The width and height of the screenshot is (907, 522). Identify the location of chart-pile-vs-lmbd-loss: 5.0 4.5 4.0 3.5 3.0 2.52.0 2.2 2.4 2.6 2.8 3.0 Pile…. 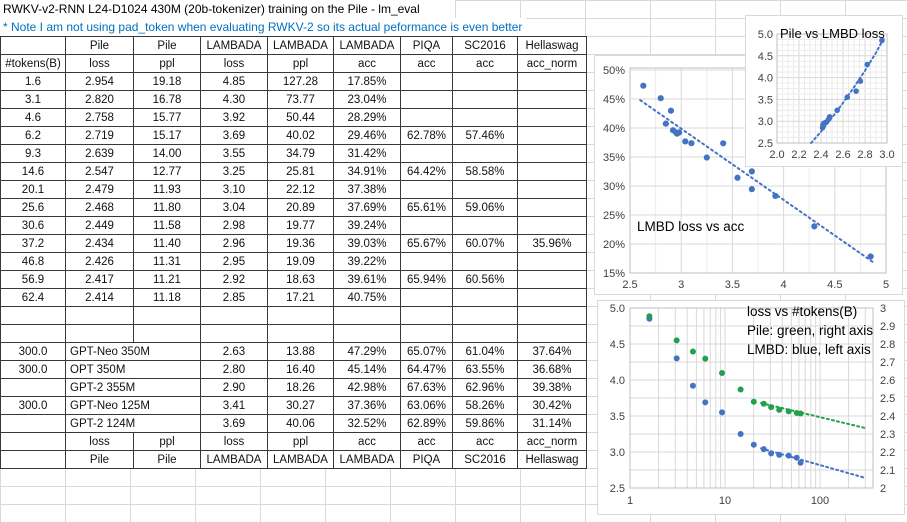
(824, 91).